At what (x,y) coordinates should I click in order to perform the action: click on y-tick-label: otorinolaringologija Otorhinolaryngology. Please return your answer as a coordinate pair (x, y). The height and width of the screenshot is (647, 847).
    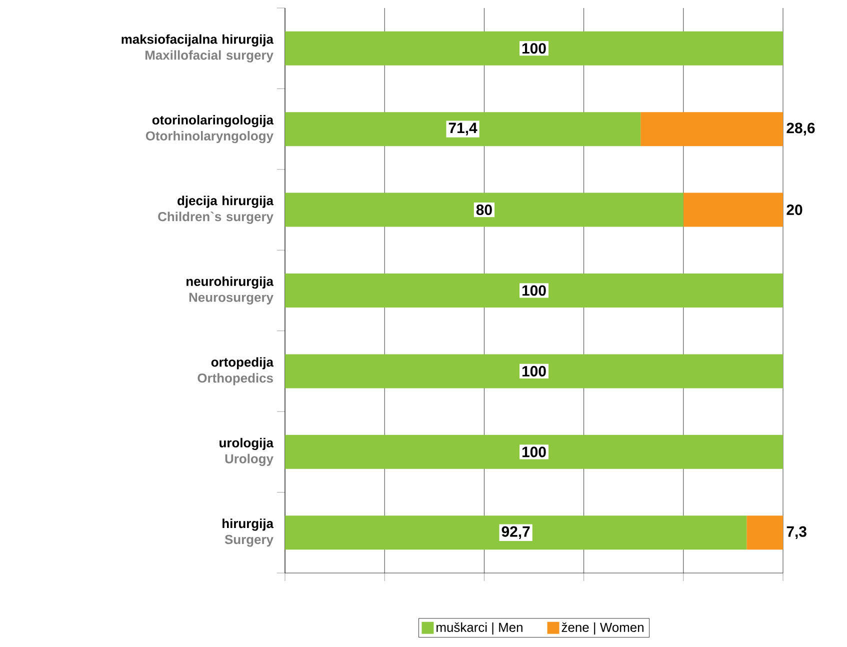
    Looking at the image, I should click on (210, 129).